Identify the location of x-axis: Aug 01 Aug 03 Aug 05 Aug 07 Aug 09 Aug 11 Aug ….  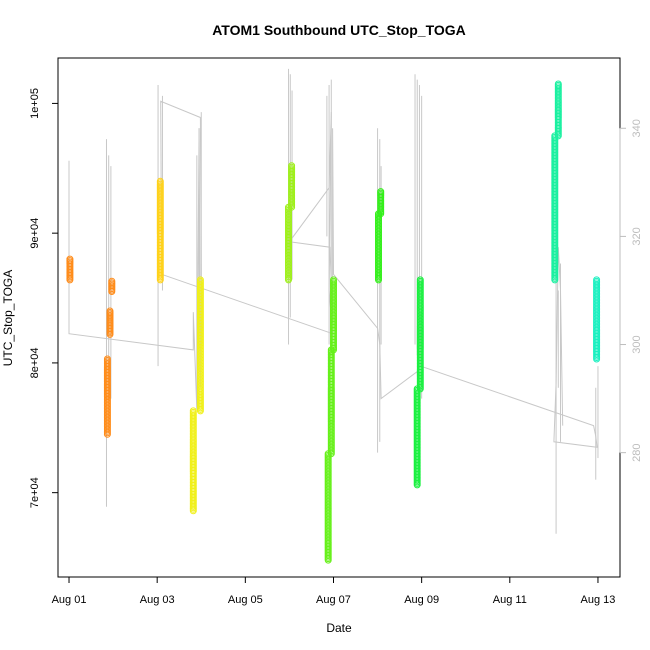
(334, 591).